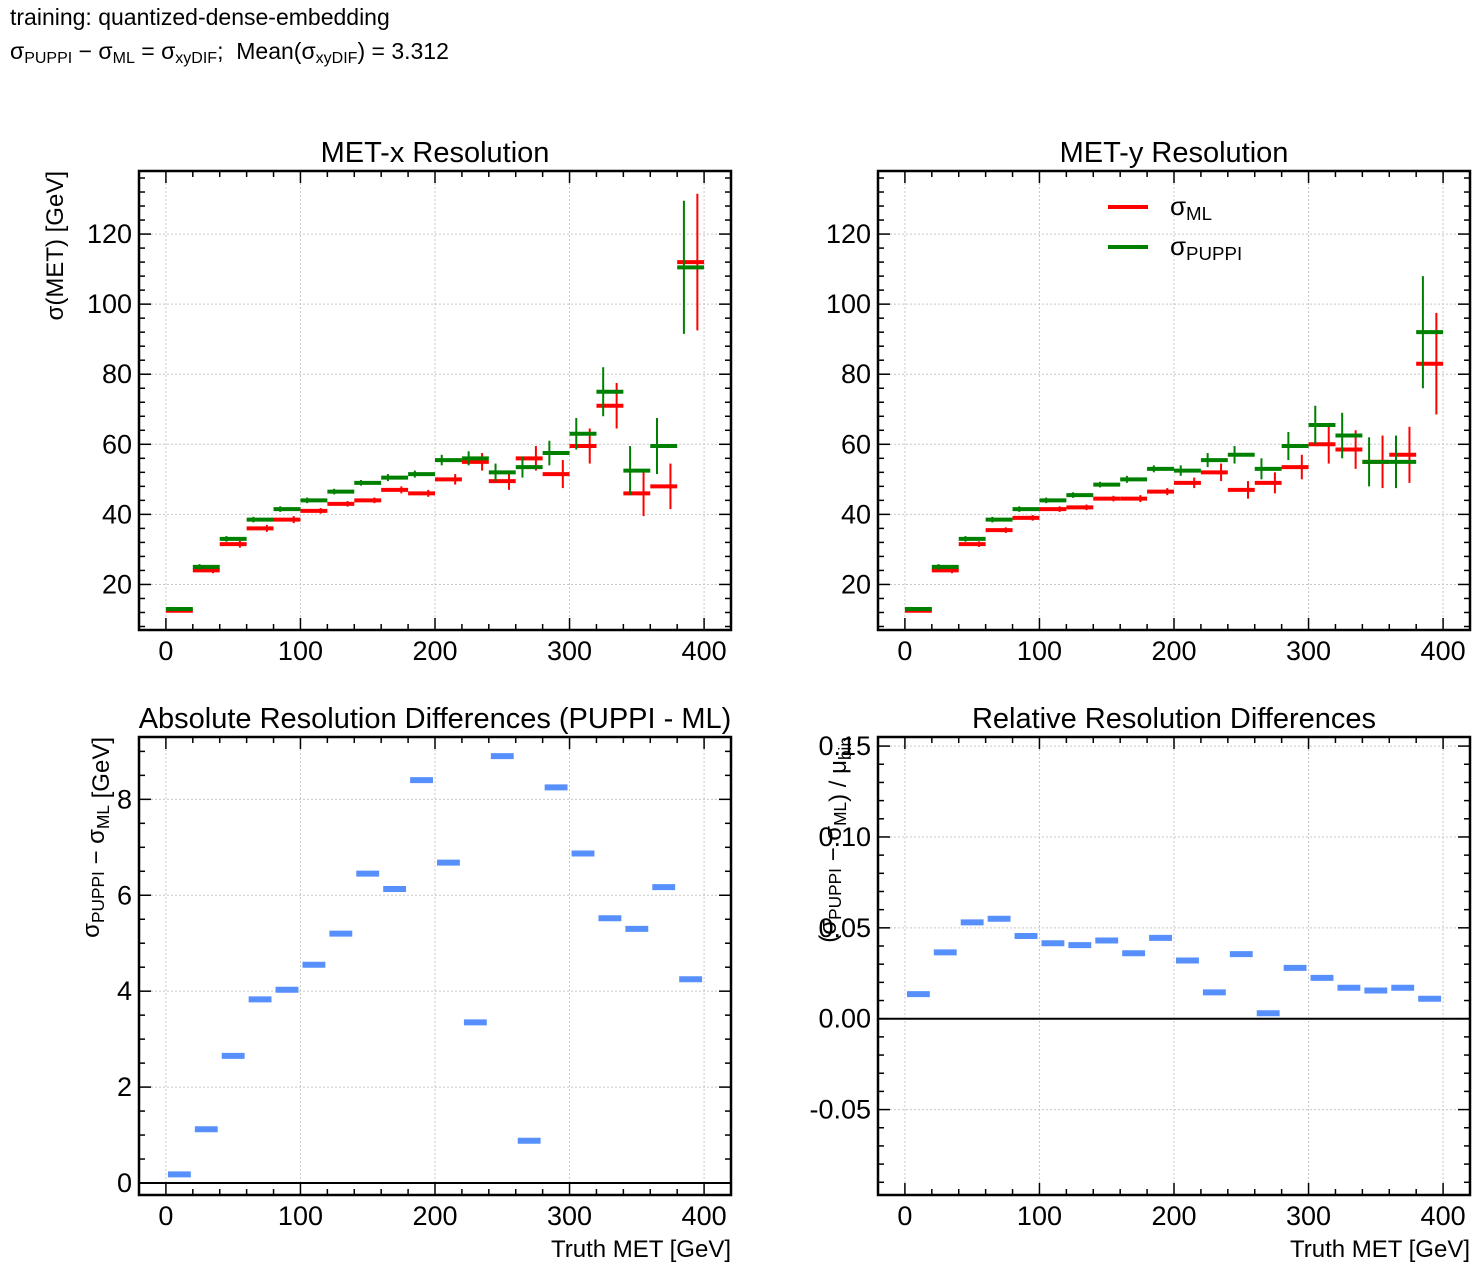 The height and width of the screenshot is (1272, 1480). What do you see at coordinates (420, 51) in the screenshot?
I see `mean-value: 3.312` at bounding box center [420, 51].